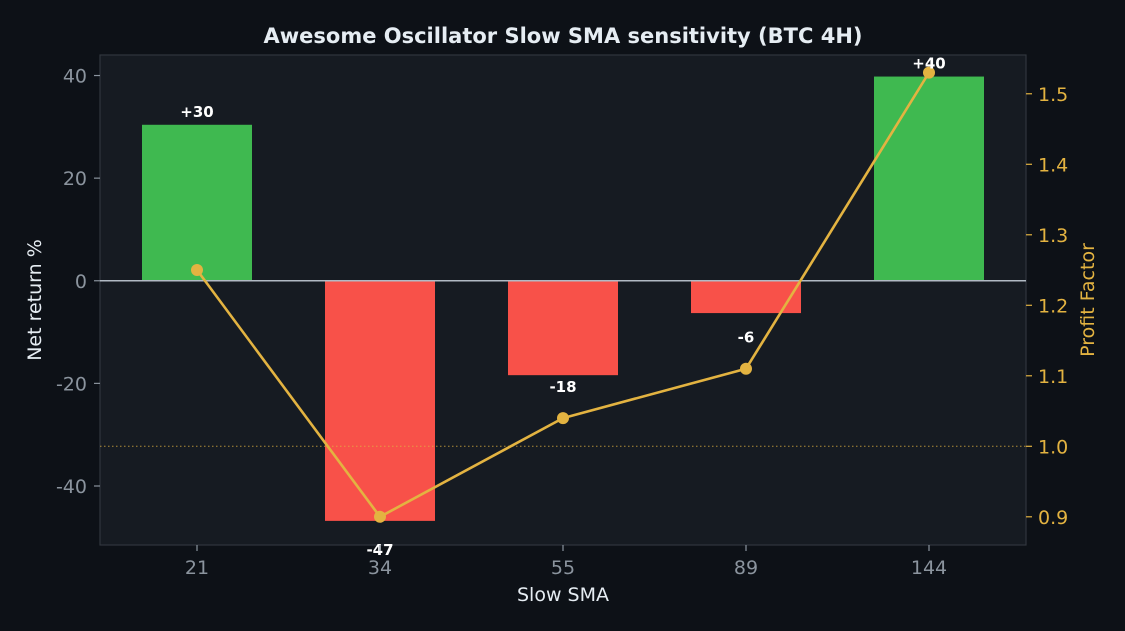 This screenshot has width=1125, height=631. Describe the element at coordinates (562, 387) in the screenshot. I see `bar-value-label-55: -18` at that location.